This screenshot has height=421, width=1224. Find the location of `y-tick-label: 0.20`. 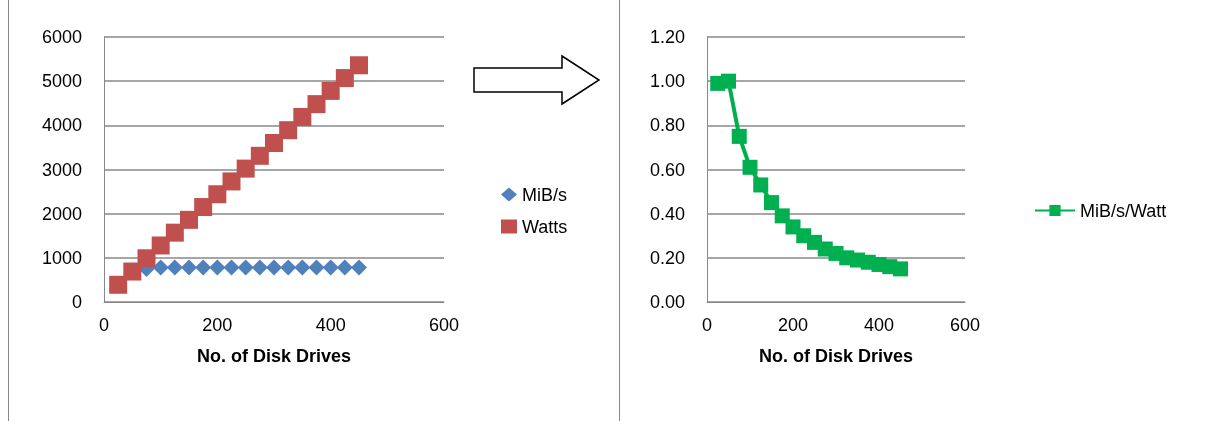

y-tick-label: 0.20 is located at coordinates (667, 257).